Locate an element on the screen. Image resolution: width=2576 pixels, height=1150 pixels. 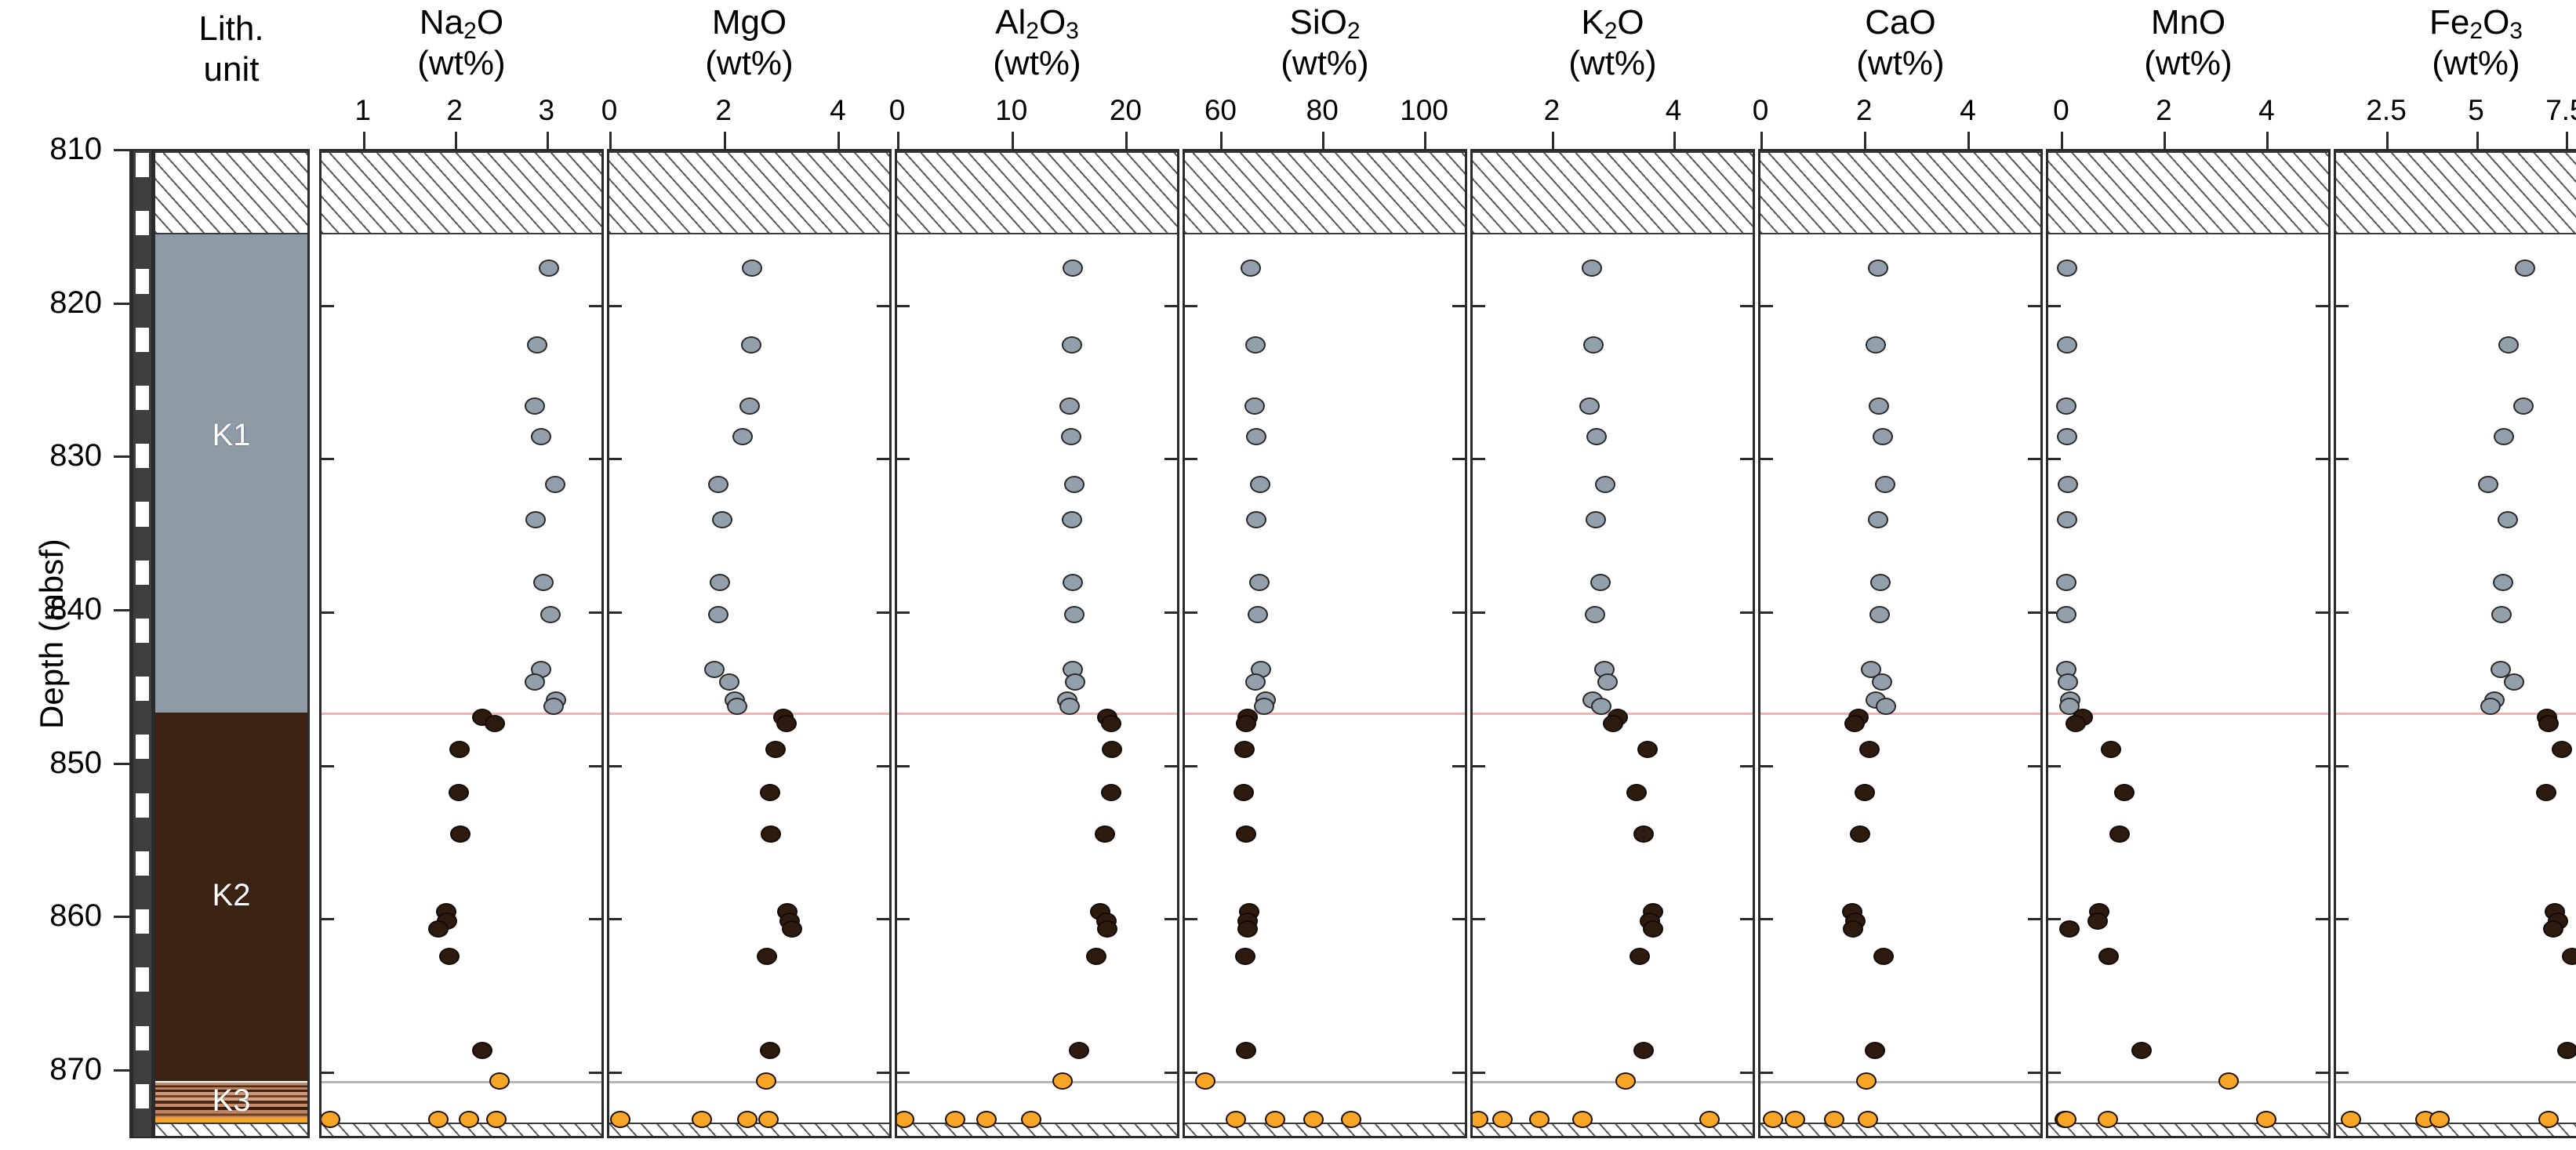
x-axis-tick-label: 100 is located at coordinates (1424, 110).